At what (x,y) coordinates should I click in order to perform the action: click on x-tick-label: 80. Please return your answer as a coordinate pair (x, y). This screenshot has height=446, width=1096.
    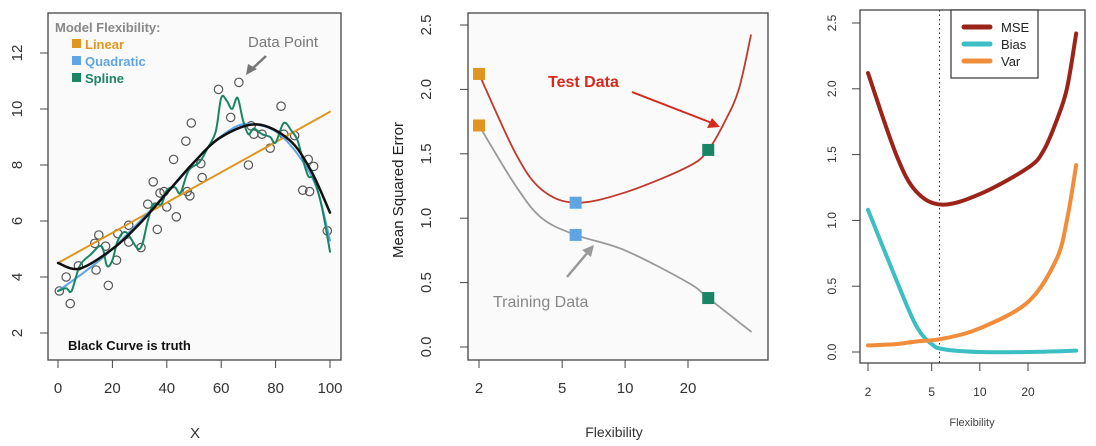
    Looking at the image, I should click on (275, 388).